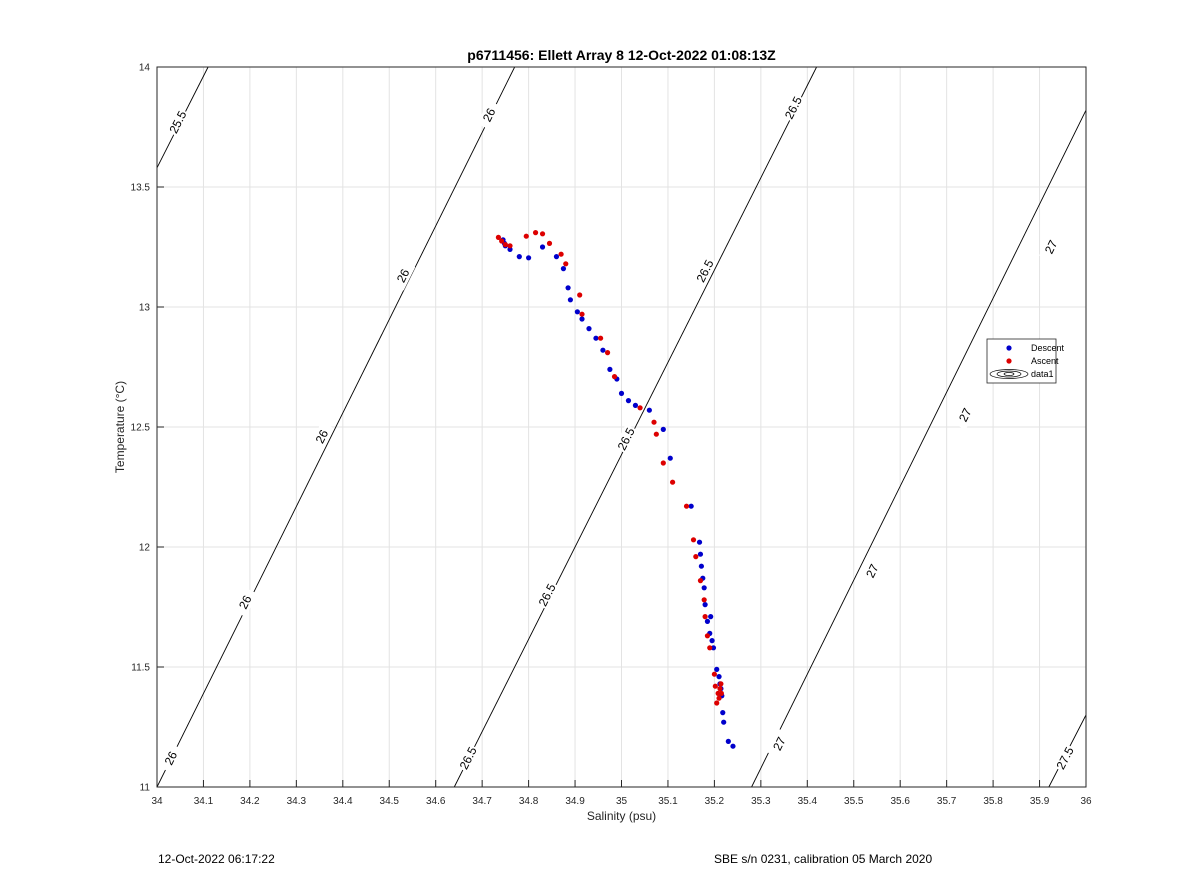  Describe the element at coordinates (145, 308) in the screenshot. I see `y-tick-label: 13` at that location.